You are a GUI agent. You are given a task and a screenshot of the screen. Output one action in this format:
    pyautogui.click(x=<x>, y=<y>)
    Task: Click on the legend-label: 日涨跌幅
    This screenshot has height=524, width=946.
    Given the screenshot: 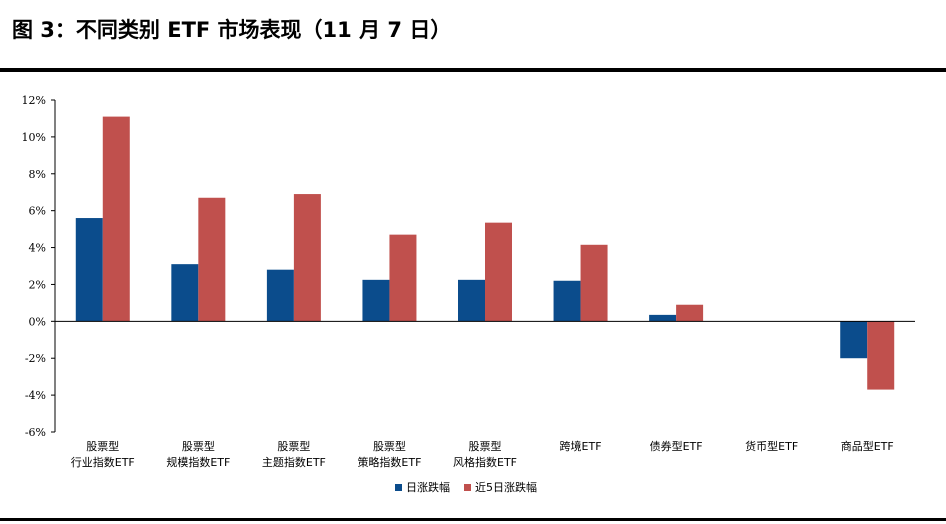 What is the action you would take?
    pyautogui.click(x=428, y=487)
    